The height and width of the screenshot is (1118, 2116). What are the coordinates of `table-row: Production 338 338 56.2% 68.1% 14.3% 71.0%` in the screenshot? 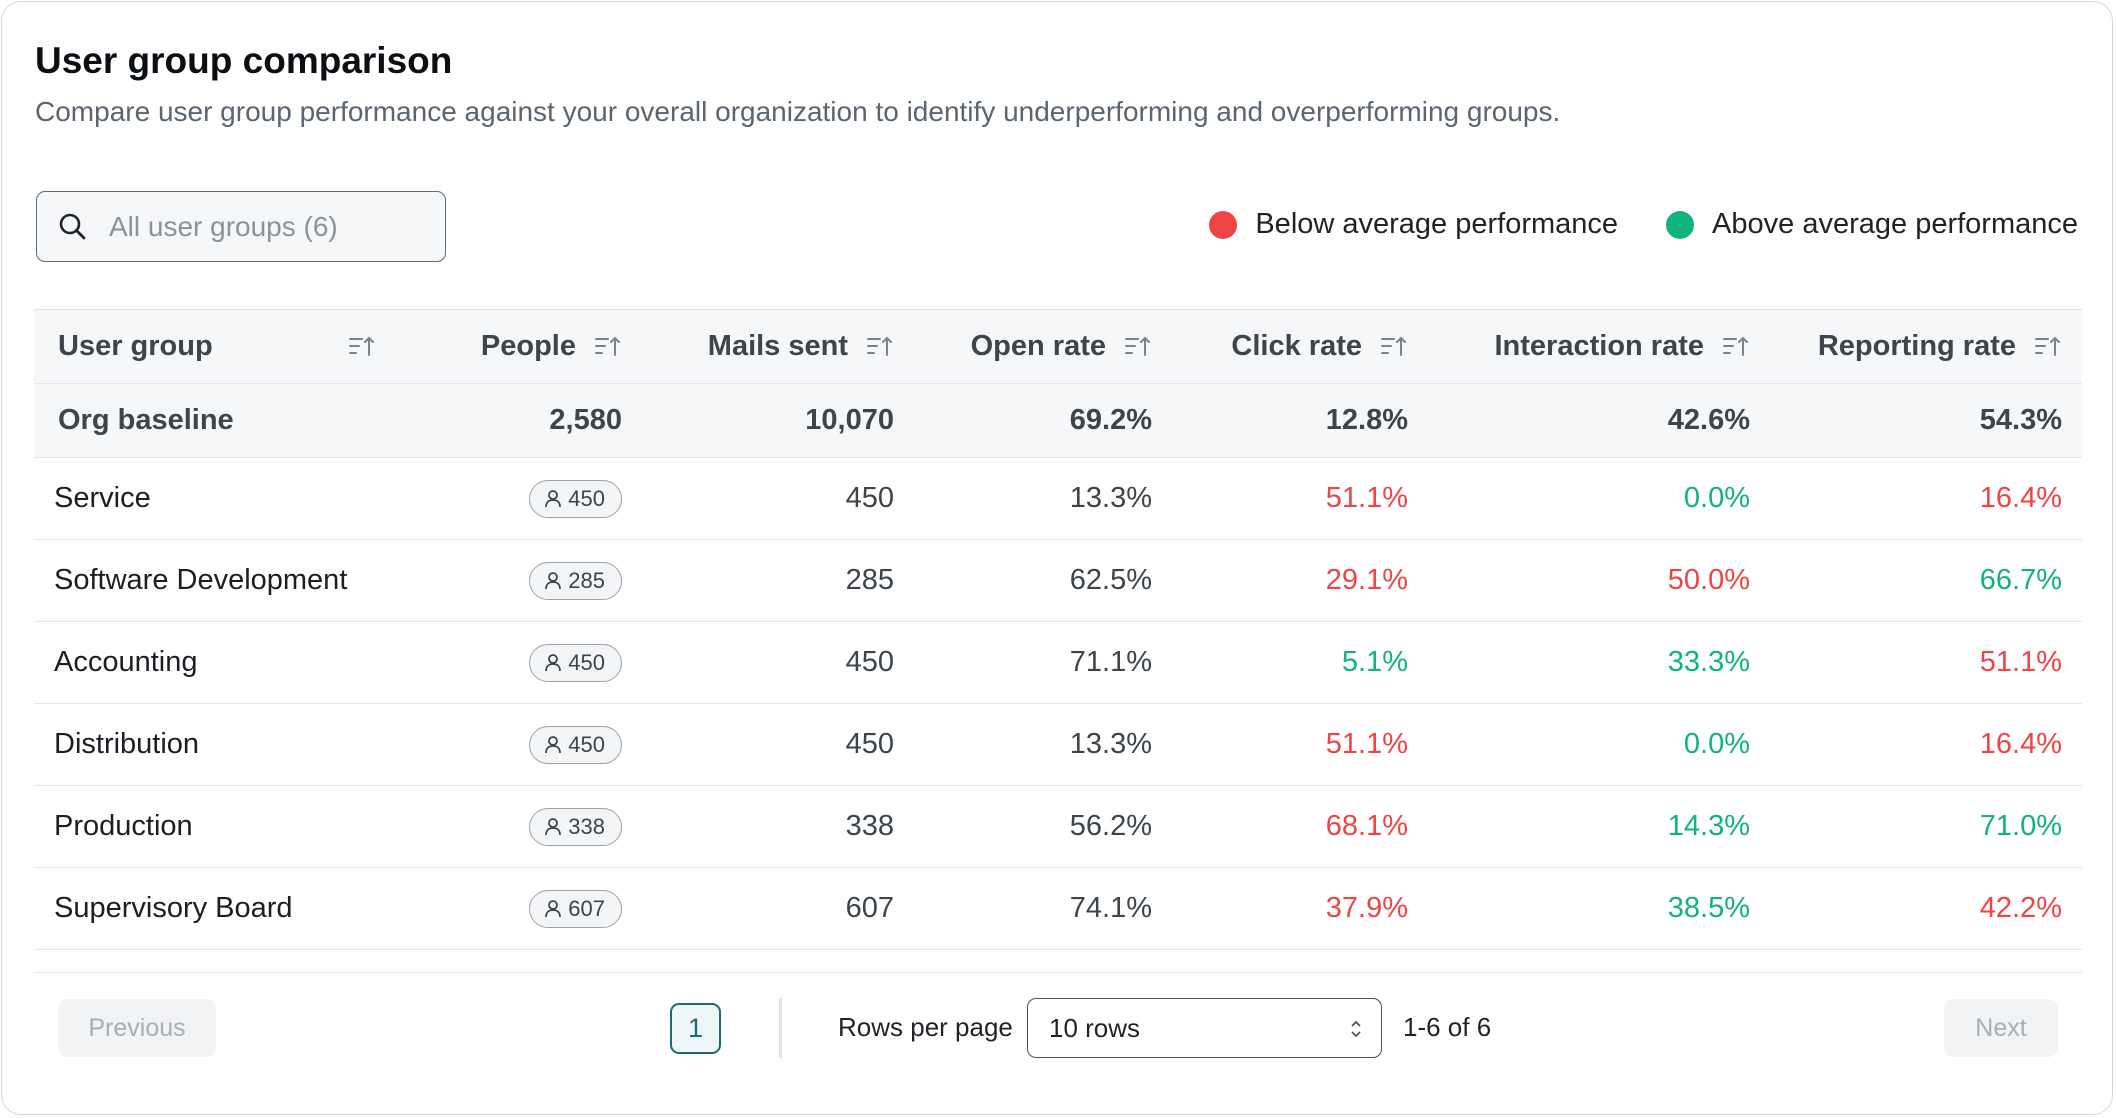 It's located at (1058, 827).